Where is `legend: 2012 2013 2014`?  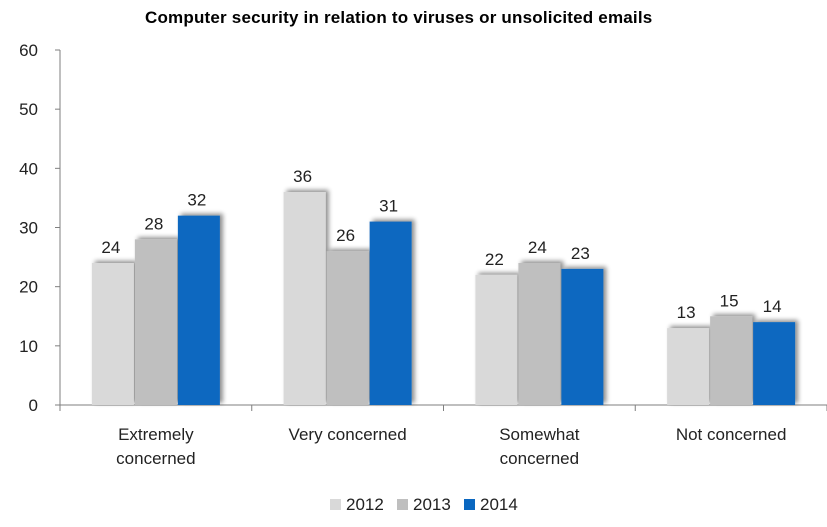 legend: 2012 2013 2014 is located at coordinates (424, 504).